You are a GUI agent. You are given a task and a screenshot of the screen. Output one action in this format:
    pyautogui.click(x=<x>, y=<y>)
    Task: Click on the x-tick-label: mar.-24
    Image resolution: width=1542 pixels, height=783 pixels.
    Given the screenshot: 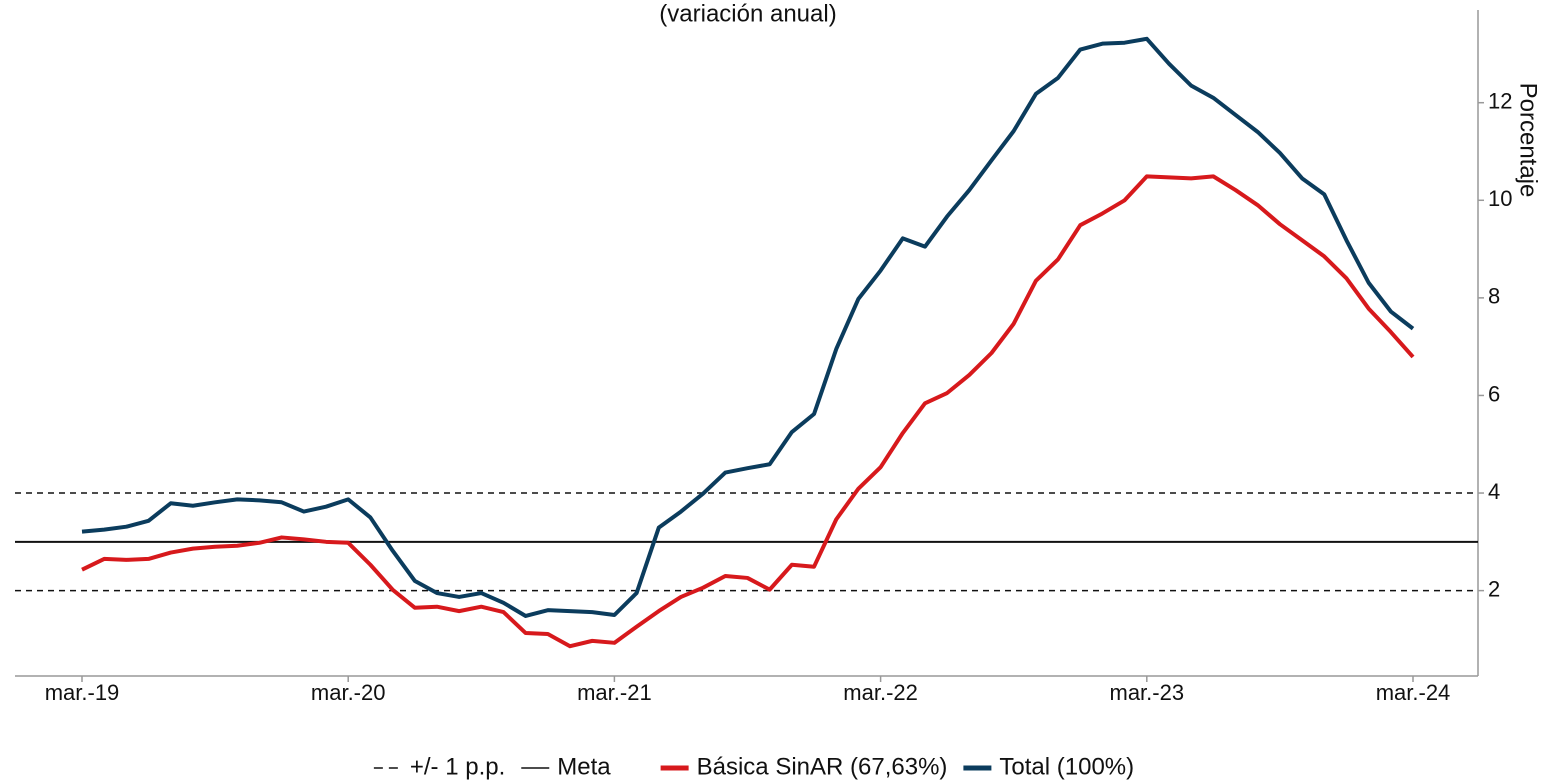 What is the action you would take?
    pyautogui.click(x=1413, y=692)
    